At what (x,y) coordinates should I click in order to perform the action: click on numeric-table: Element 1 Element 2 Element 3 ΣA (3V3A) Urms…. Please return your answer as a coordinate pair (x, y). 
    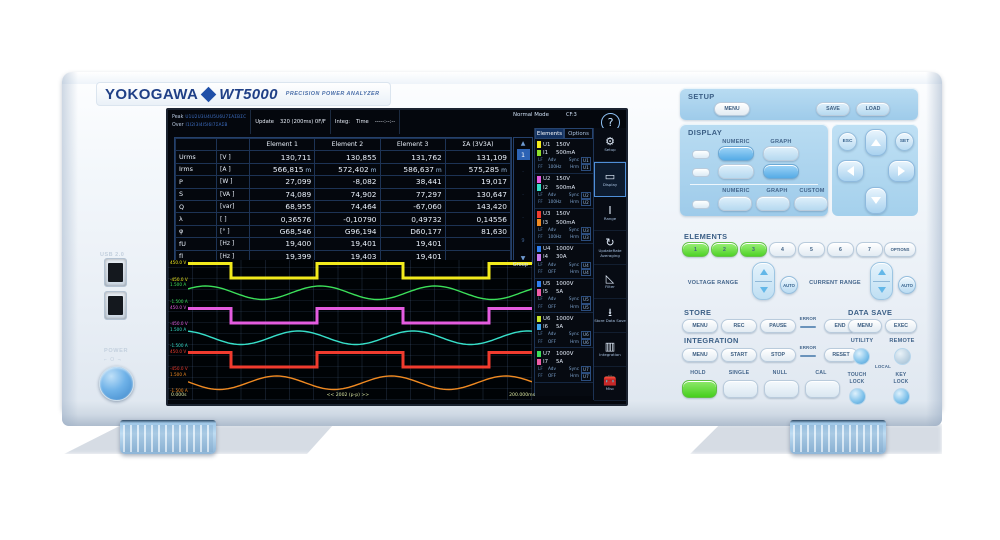
    Looking at the image, I should click on (343, 200).